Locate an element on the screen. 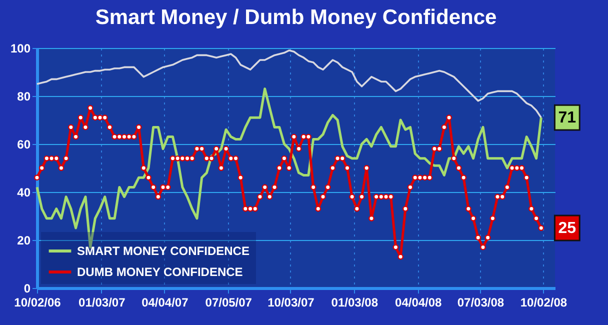 The height and width of the screenshot is (325, 608). data-label: 71 is located at coordinates (567, 118).